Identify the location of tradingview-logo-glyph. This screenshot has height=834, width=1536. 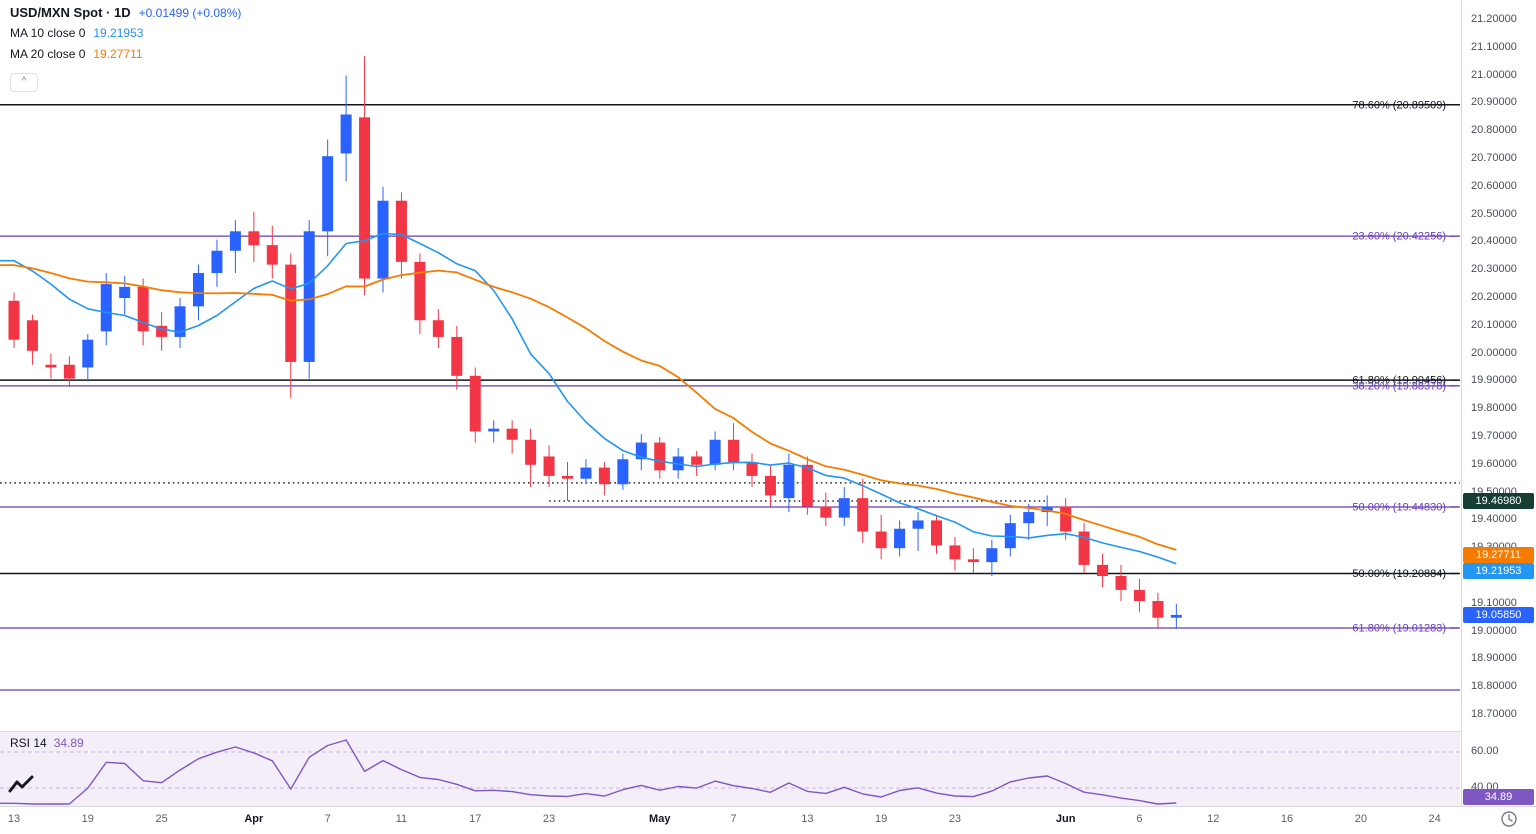
(21, 784).